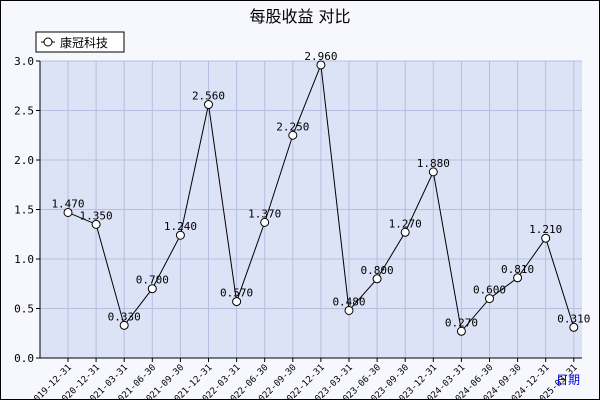 This screenshot has height=400, width=600. I want to click on data-label: 0.810, so click(517, 269).